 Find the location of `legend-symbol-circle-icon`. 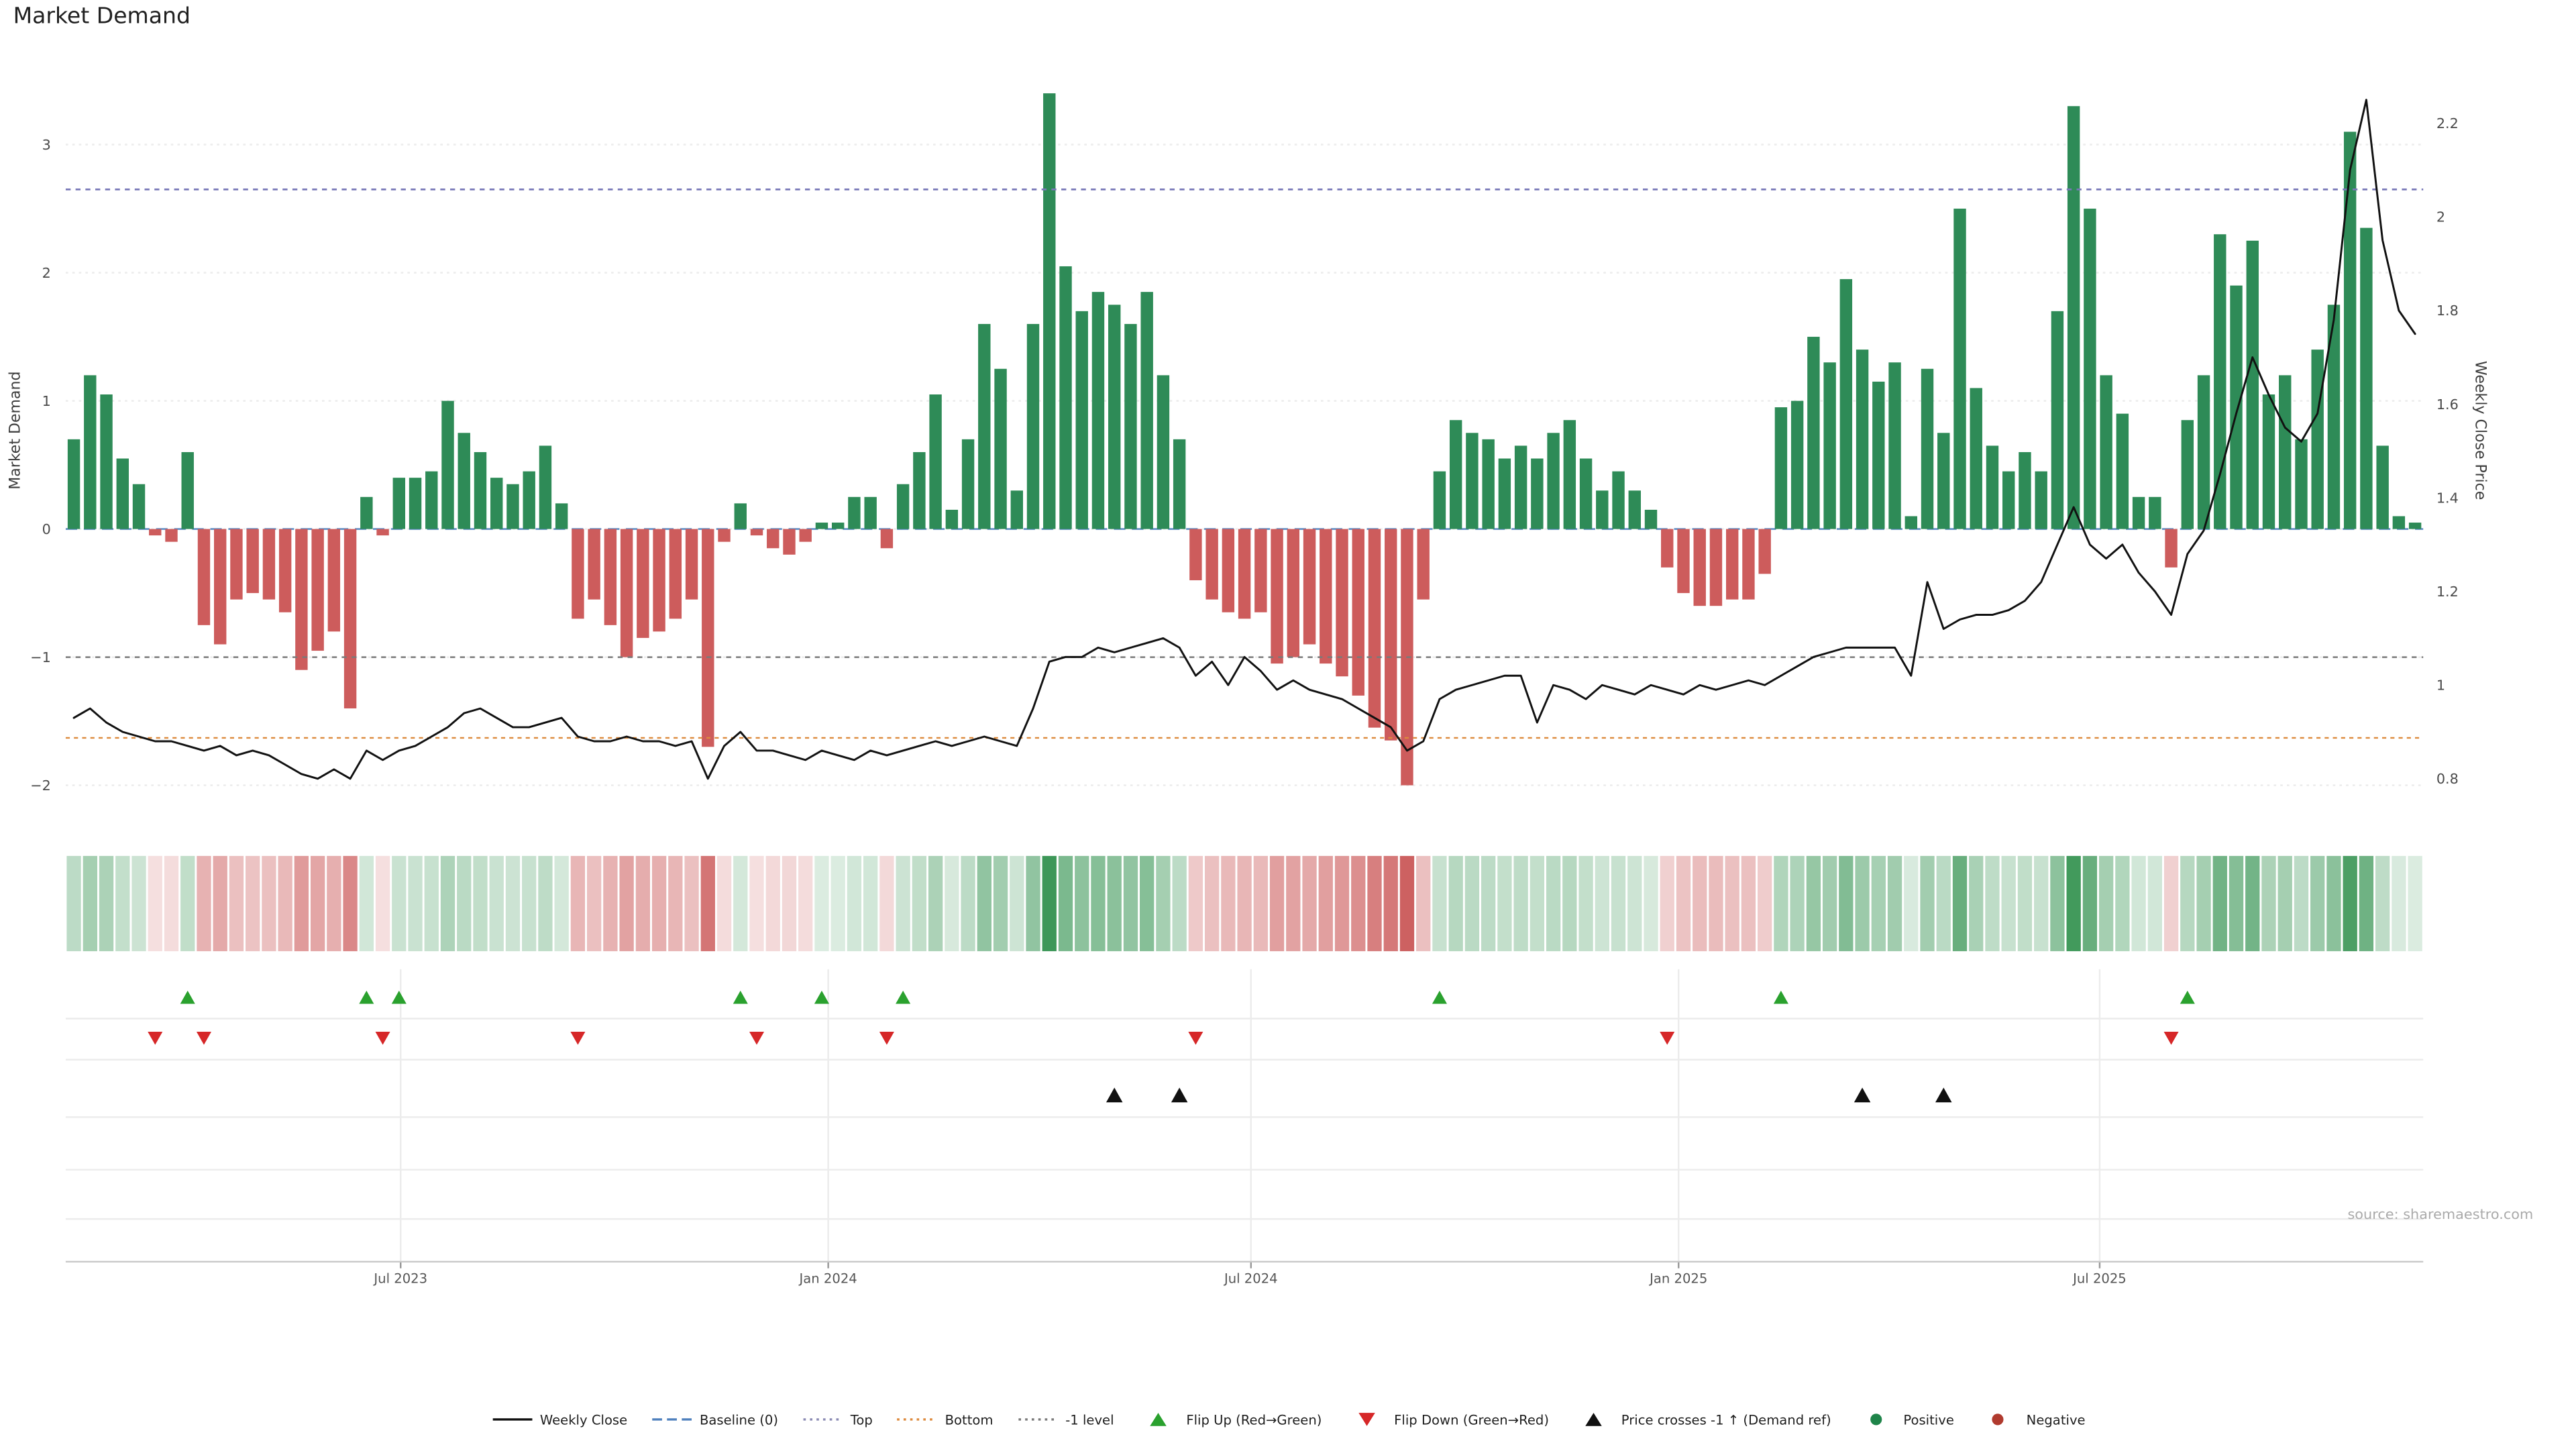

legend-symbol-circle-icon is located at coordinates (1998, 1419).